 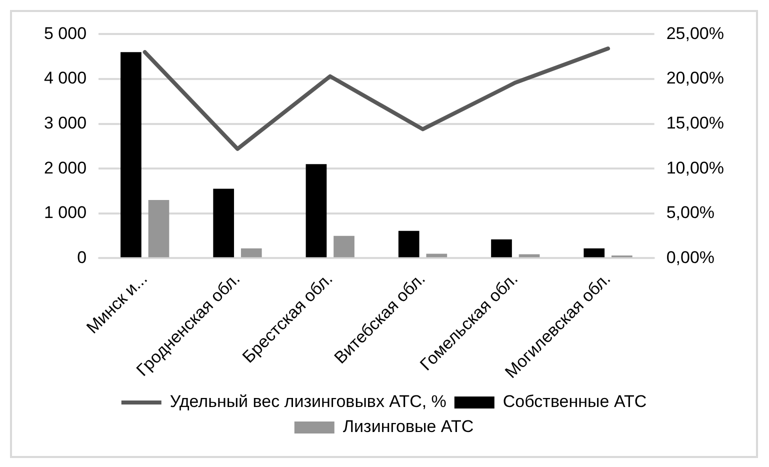 What do you see at coordinates (695, 33) in the screenshot?
I see `y2-tick-label: 25,00%` at bounding box center [695, 33].